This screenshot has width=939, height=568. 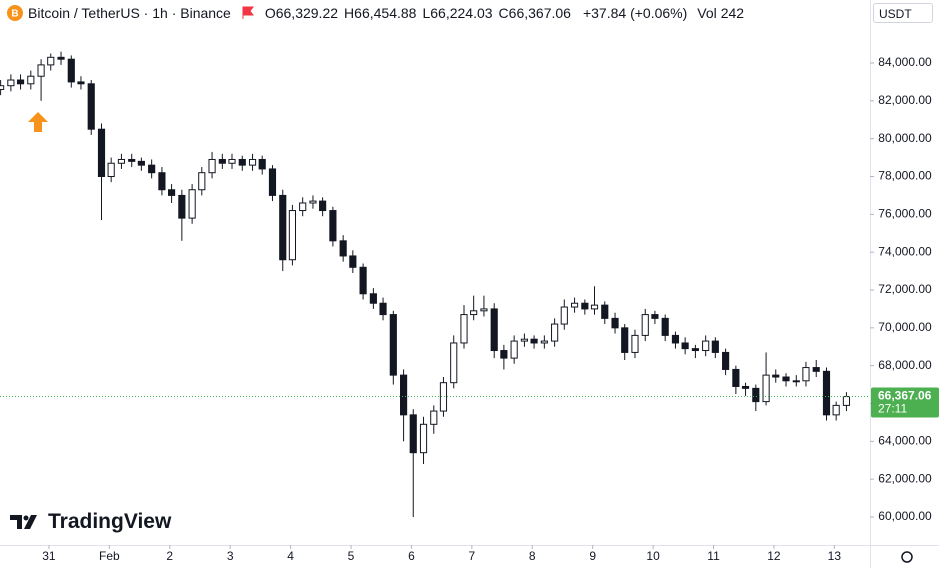 What do you see at coordinates (129, 13) in the screenshot?
I see `symbol: Bitcoin / TetherUS · 1h · Binance` at bounding box center [129, 13].